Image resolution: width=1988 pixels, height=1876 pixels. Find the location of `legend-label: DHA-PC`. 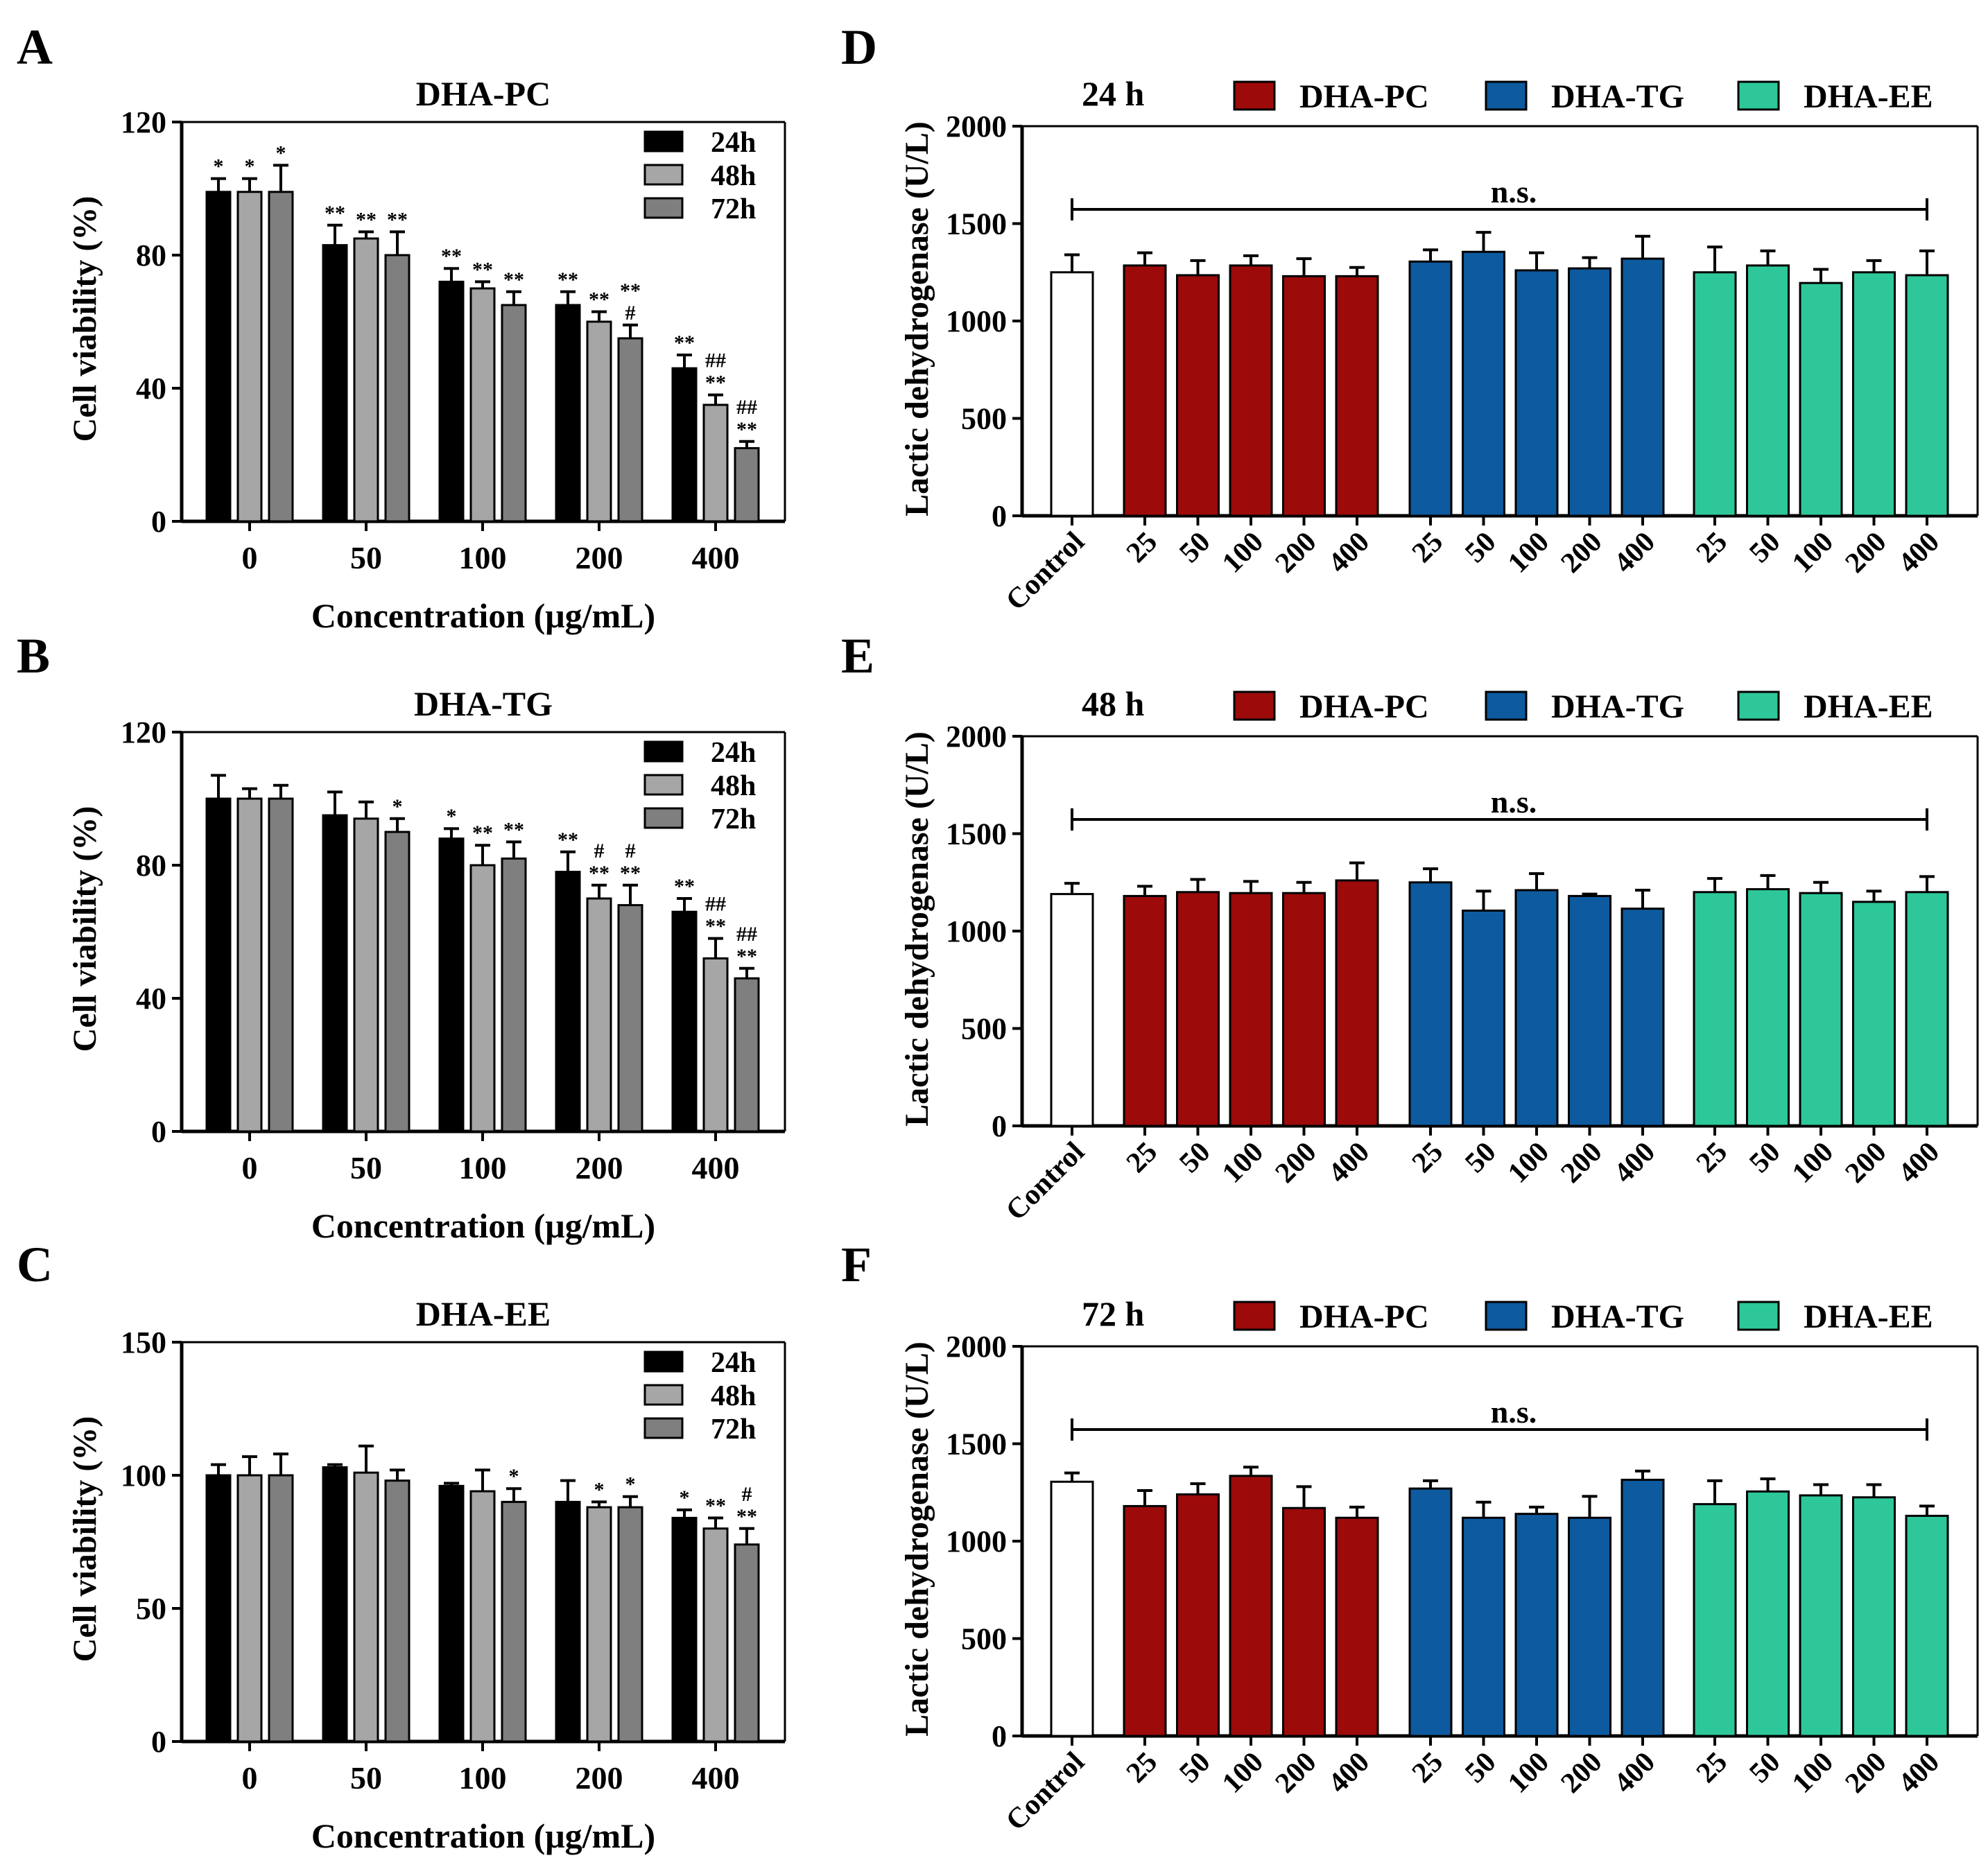

legend-label: DHA-PC is located at coordinates (1364, 1317).